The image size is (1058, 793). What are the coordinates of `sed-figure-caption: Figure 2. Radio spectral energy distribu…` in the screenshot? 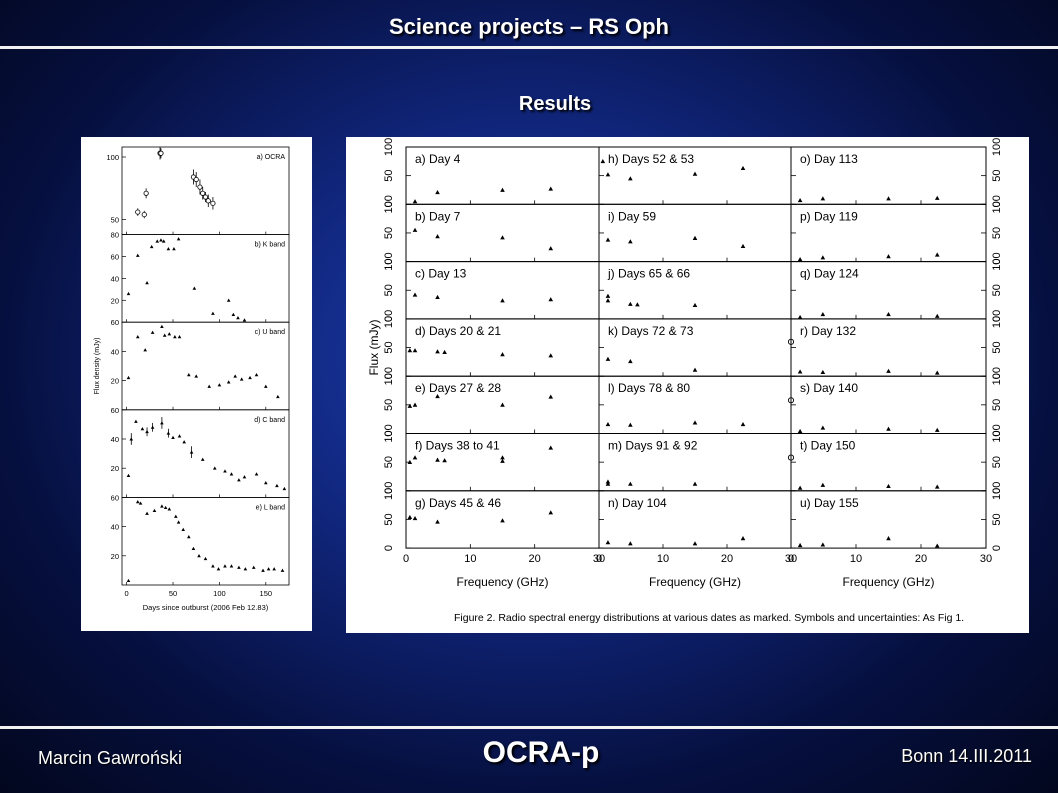 It's located at (709, 618).